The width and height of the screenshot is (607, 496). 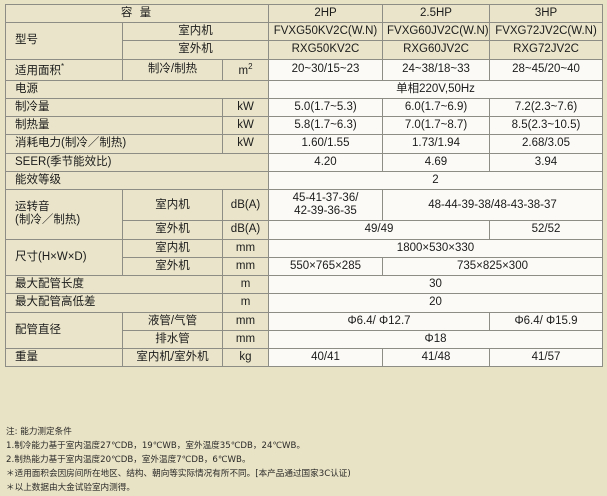 I want to click on dimensions-outdoor-2hp: 550×765×285, so click(x=325, y=266).